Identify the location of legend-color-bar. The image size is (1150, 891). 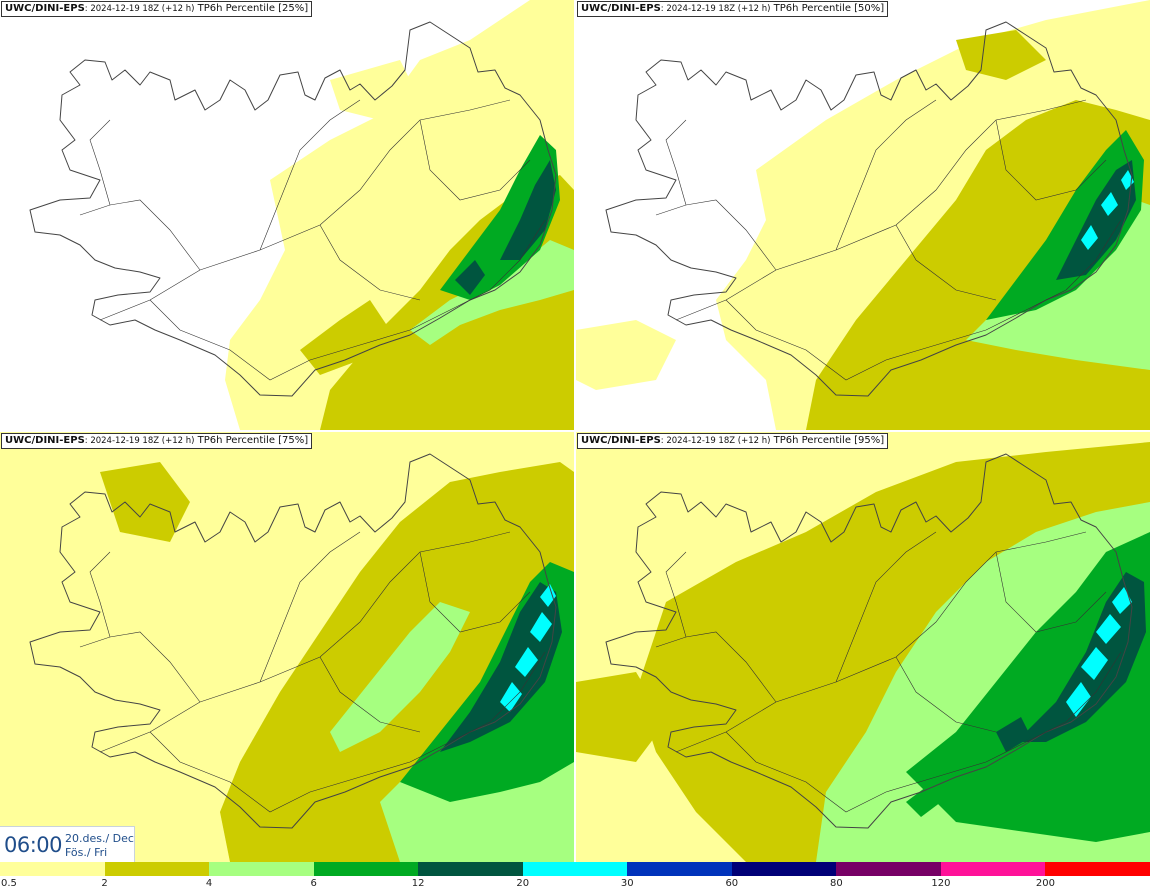
(575, 869).